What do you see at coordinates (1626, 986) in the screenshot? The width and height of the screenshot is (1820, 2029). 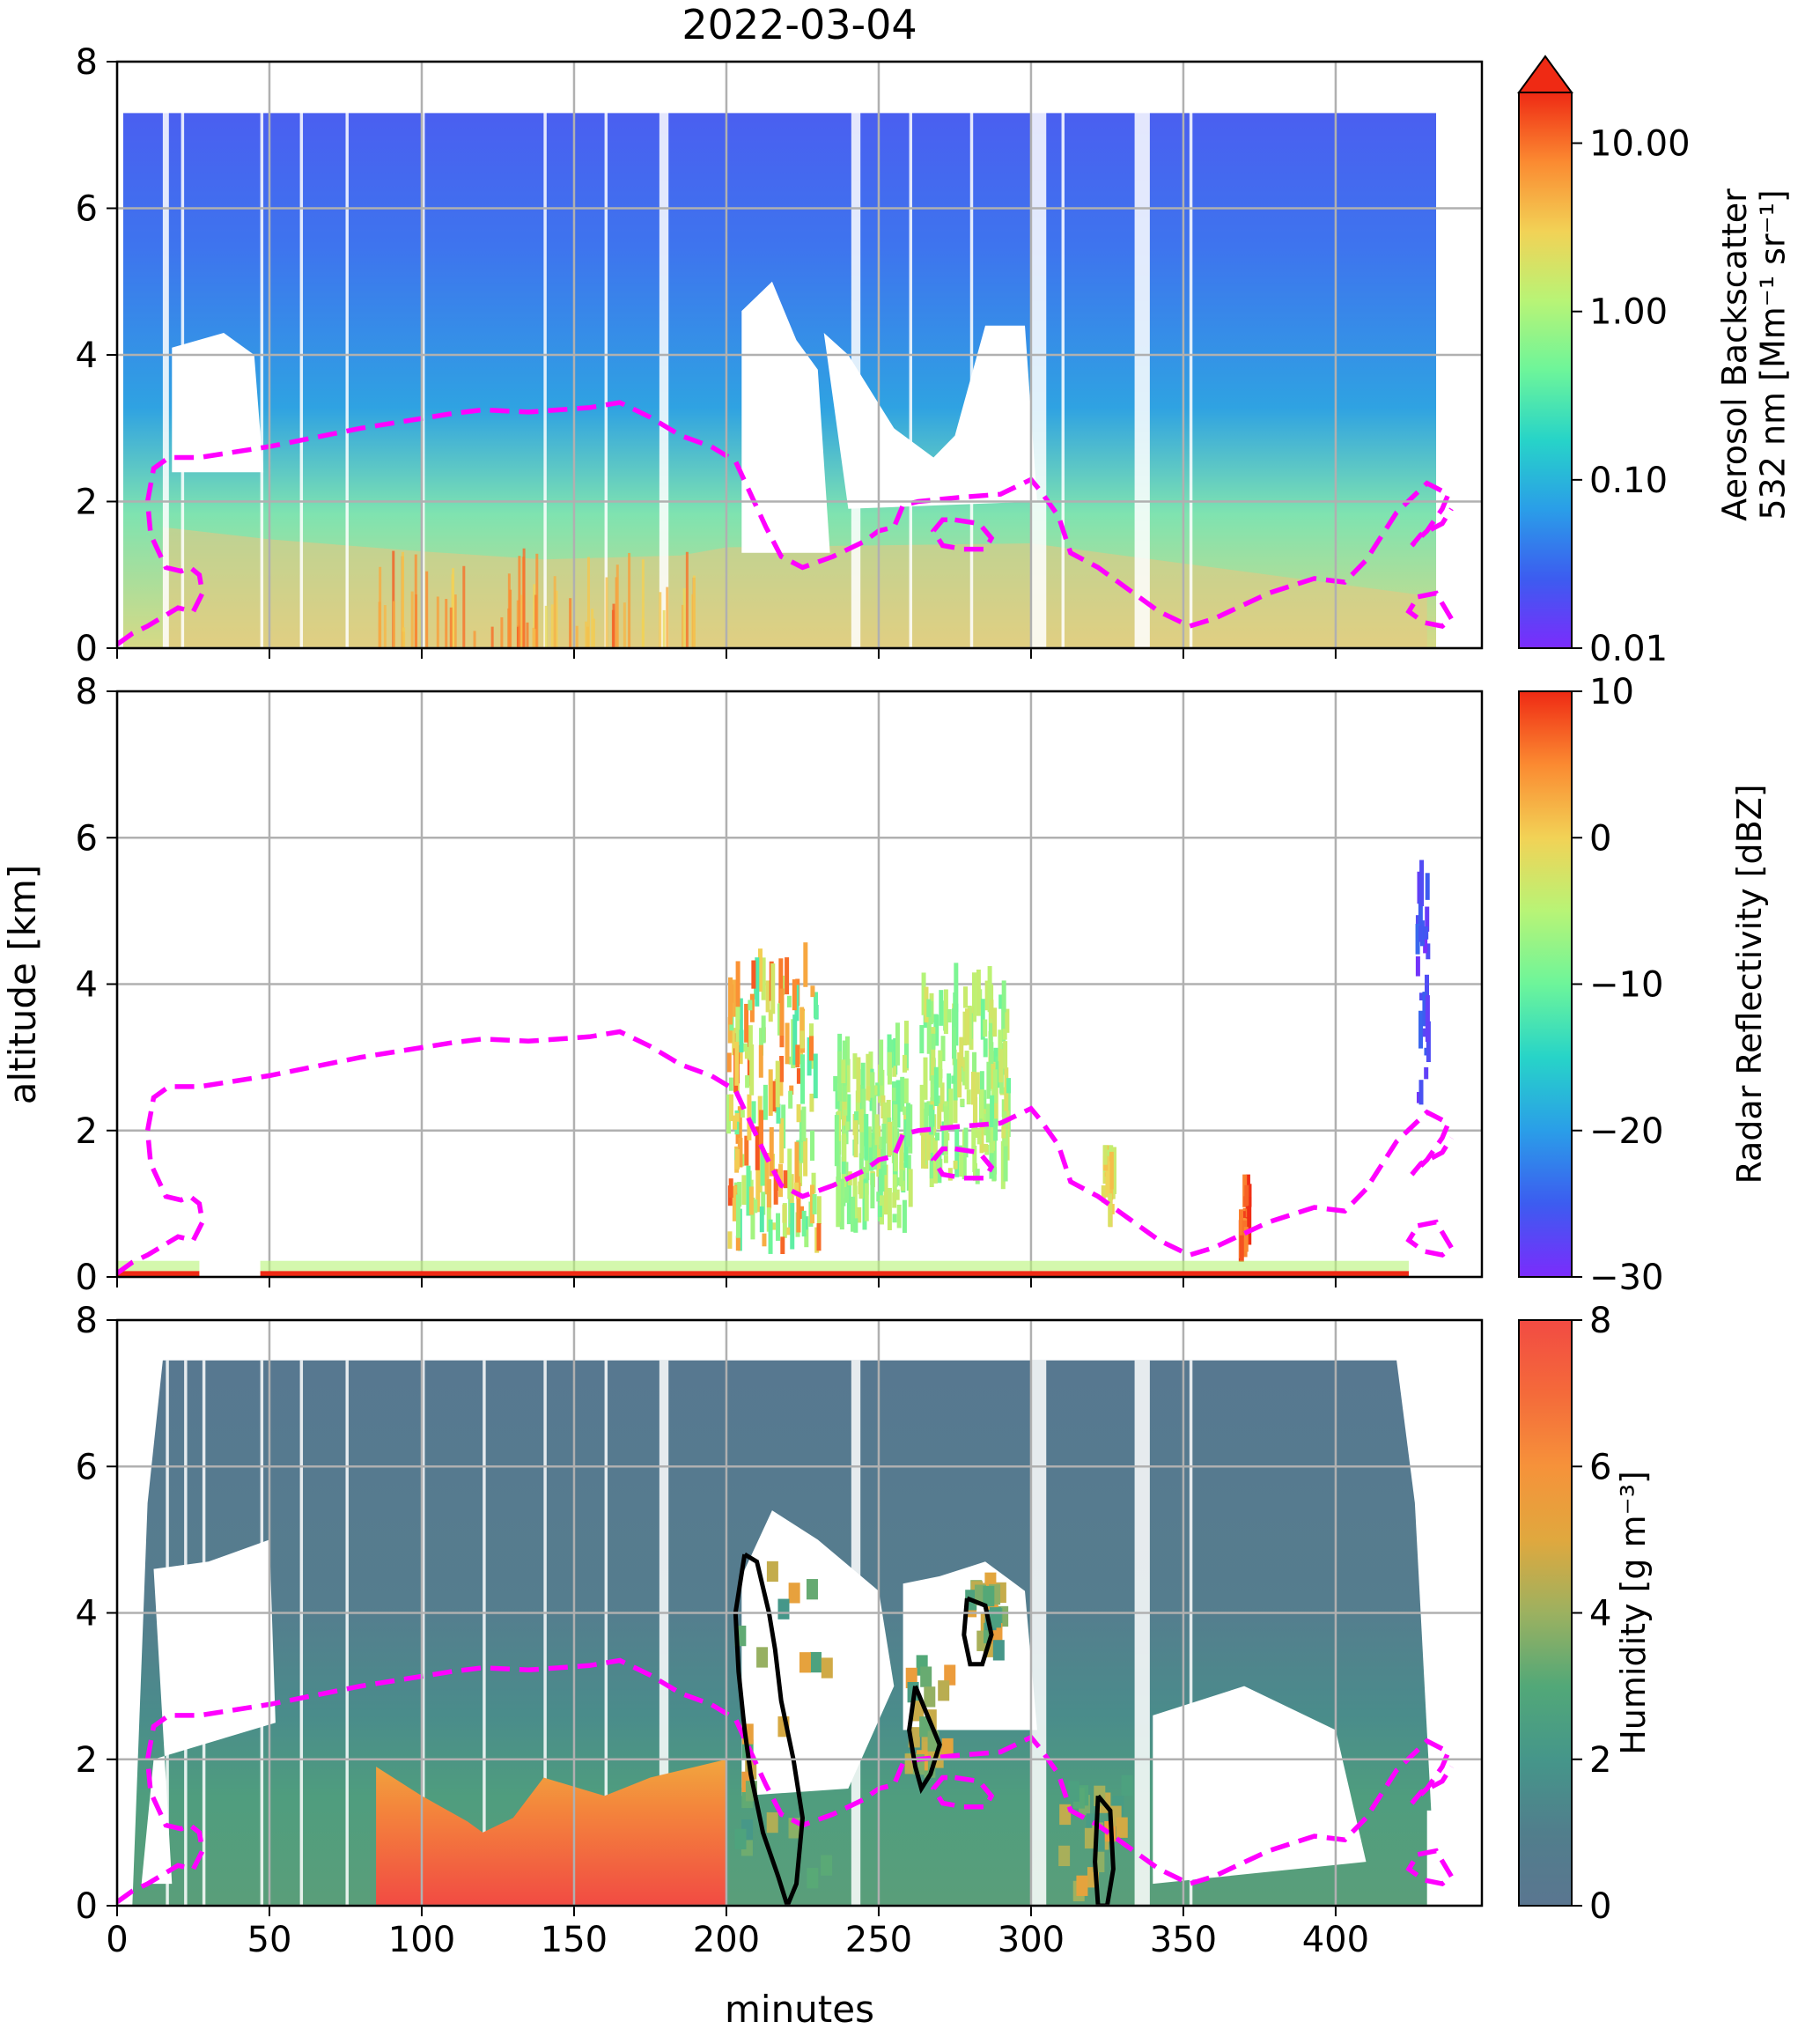 I see `colorbar-tick-label: −10` at bounding box center [1626, 986].